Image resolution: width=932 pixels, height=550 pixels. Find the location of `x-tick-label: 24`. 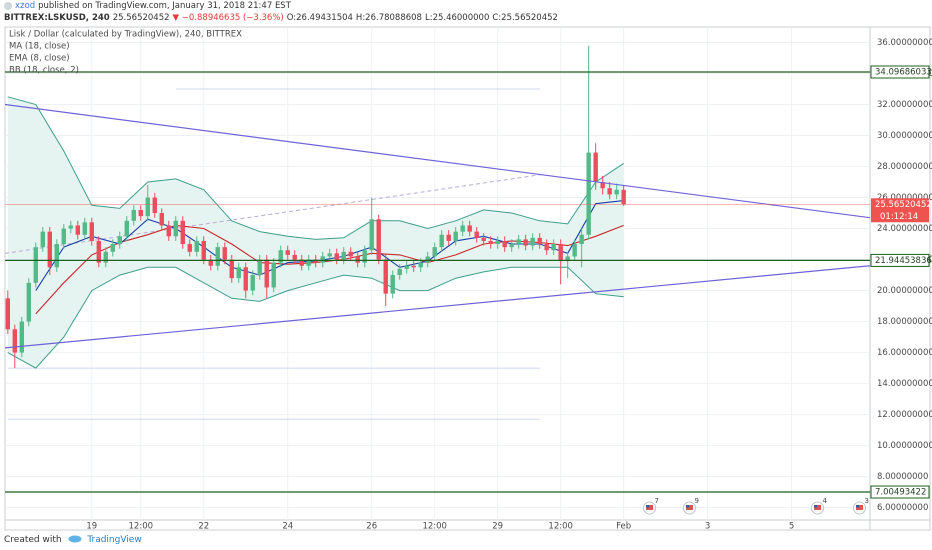

x-tick-label: 24 is located at coordinates (287, 527).